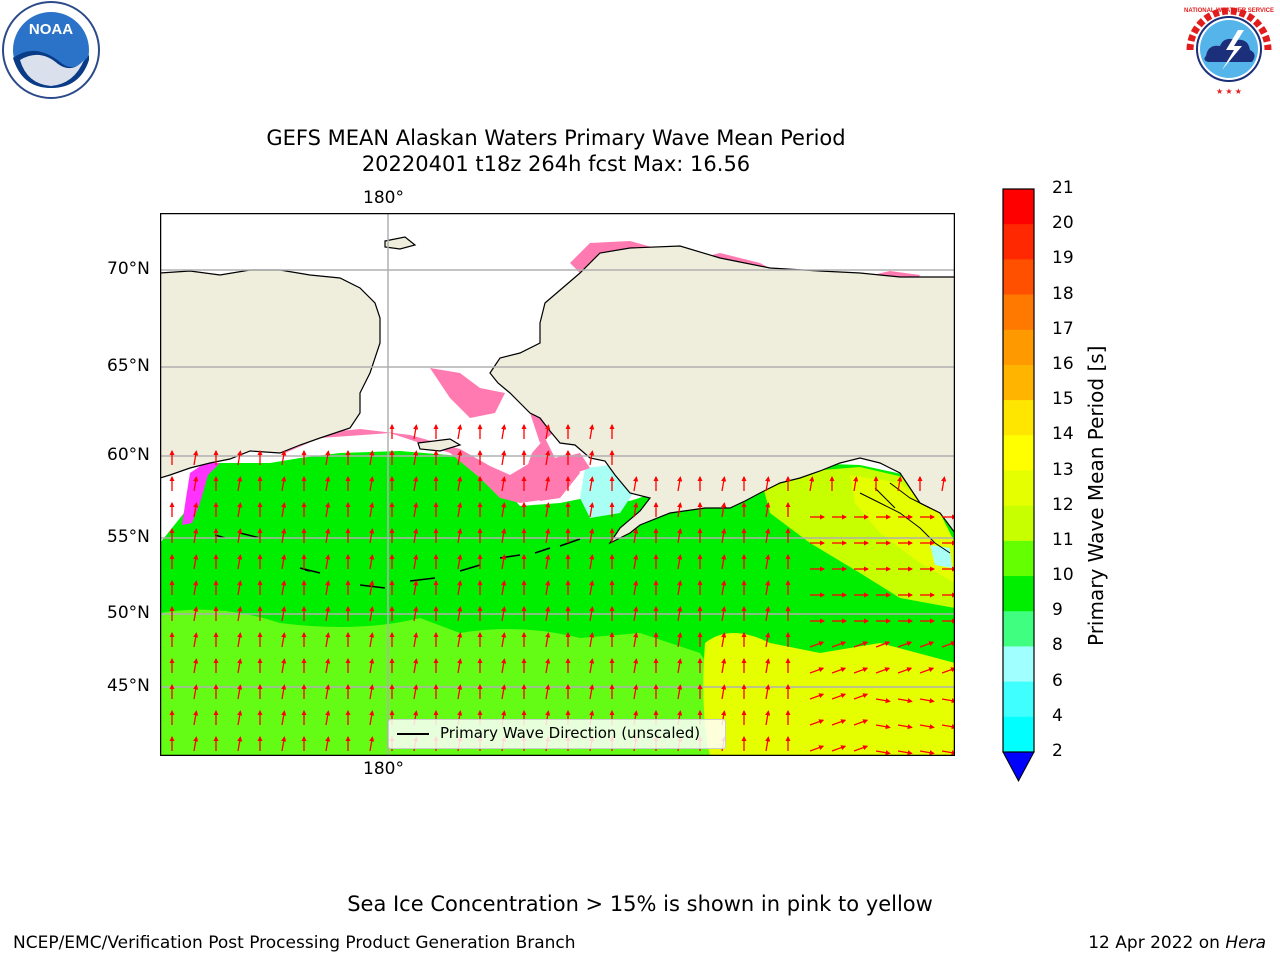 The width and height of the screenshot is (1280, 960). Describe the element at coordinates (1057, 610) in the screenshot. I see `colorbar-tick-label: 9` at that location.